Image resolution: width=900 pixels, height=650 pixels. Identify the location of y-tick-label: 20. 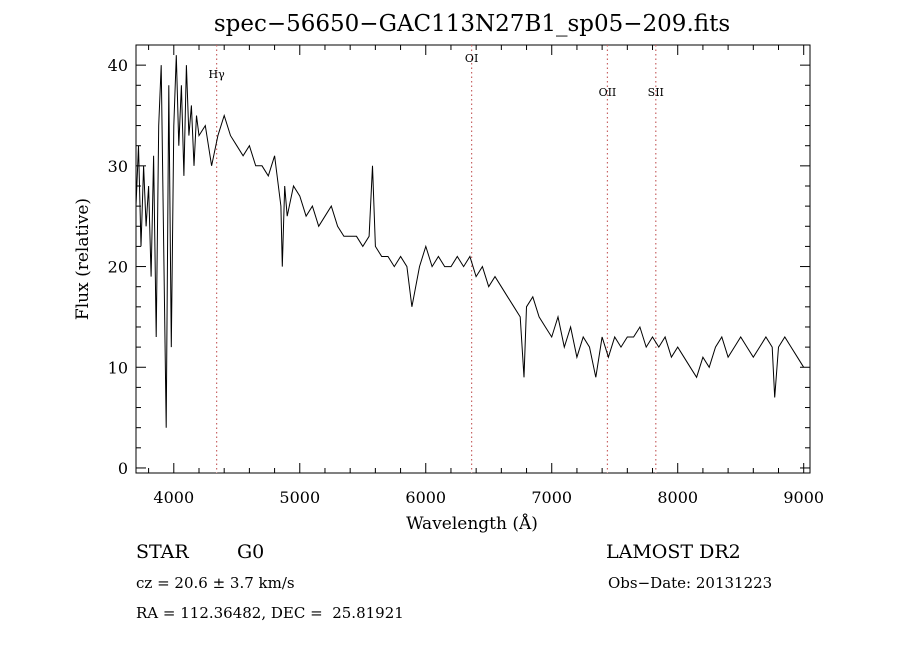
(118, 267).